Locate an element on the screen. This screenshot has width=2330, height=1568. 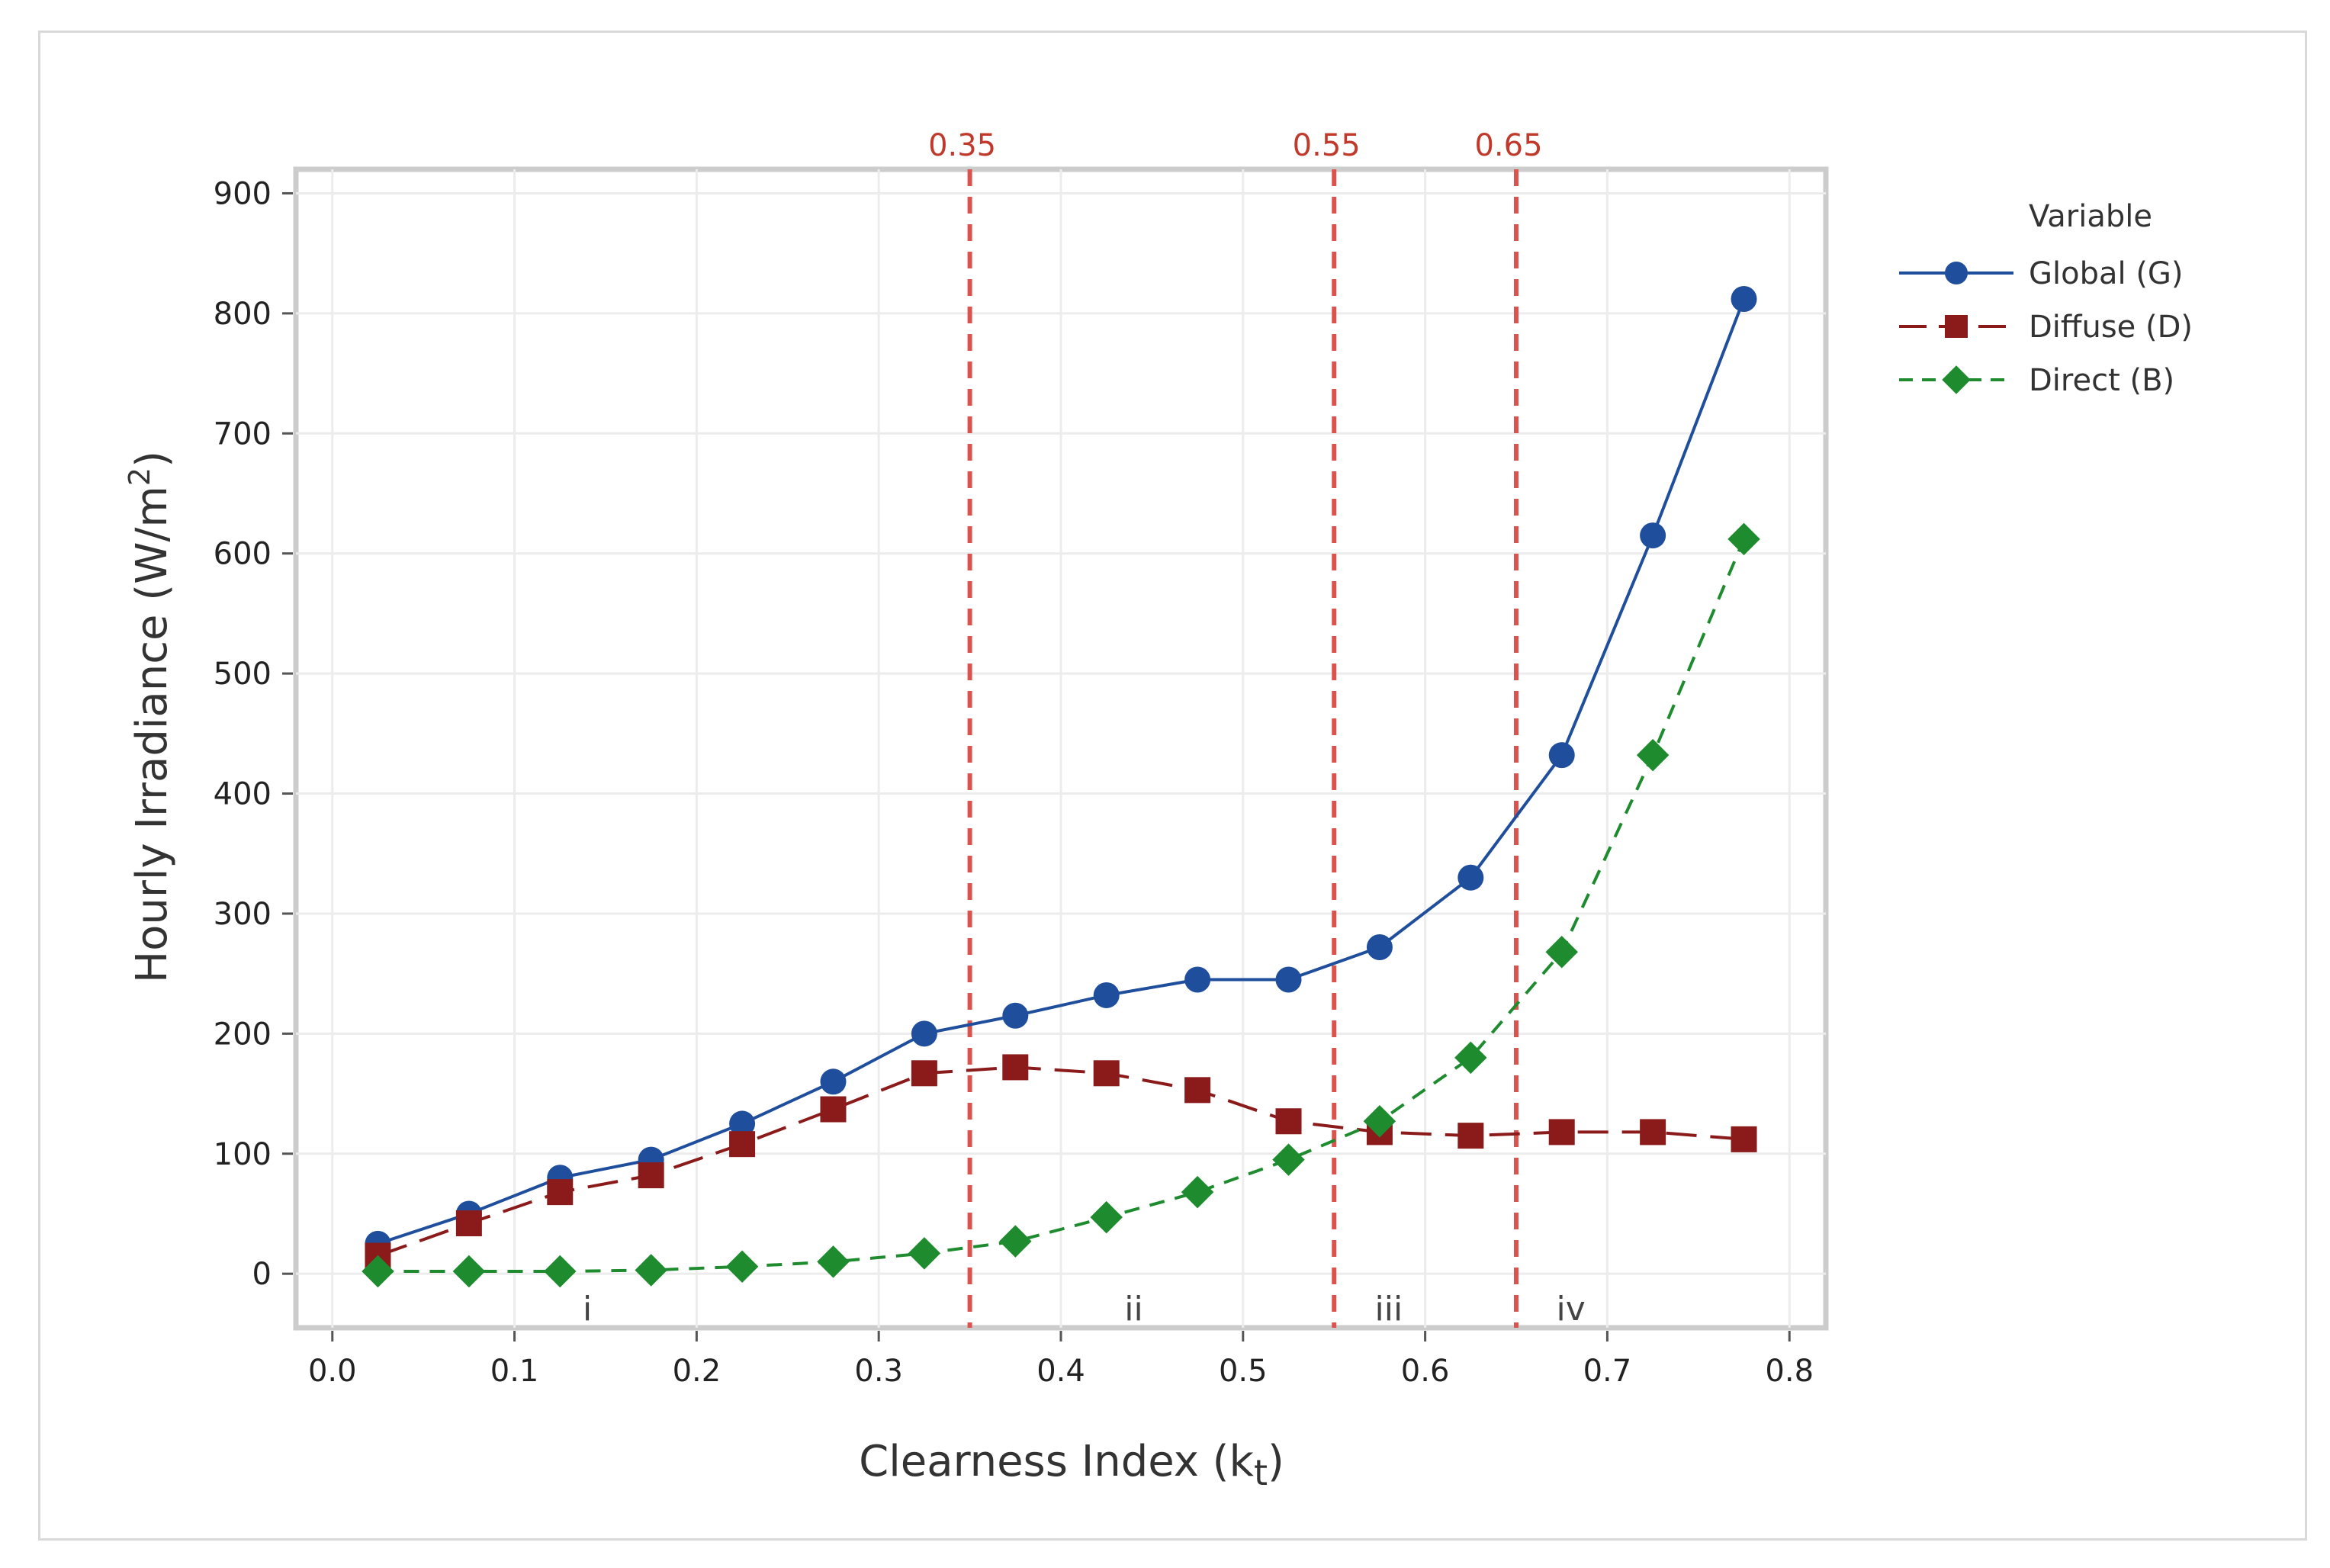
series-line-diffuse is located at coordinates (1060, 1161).